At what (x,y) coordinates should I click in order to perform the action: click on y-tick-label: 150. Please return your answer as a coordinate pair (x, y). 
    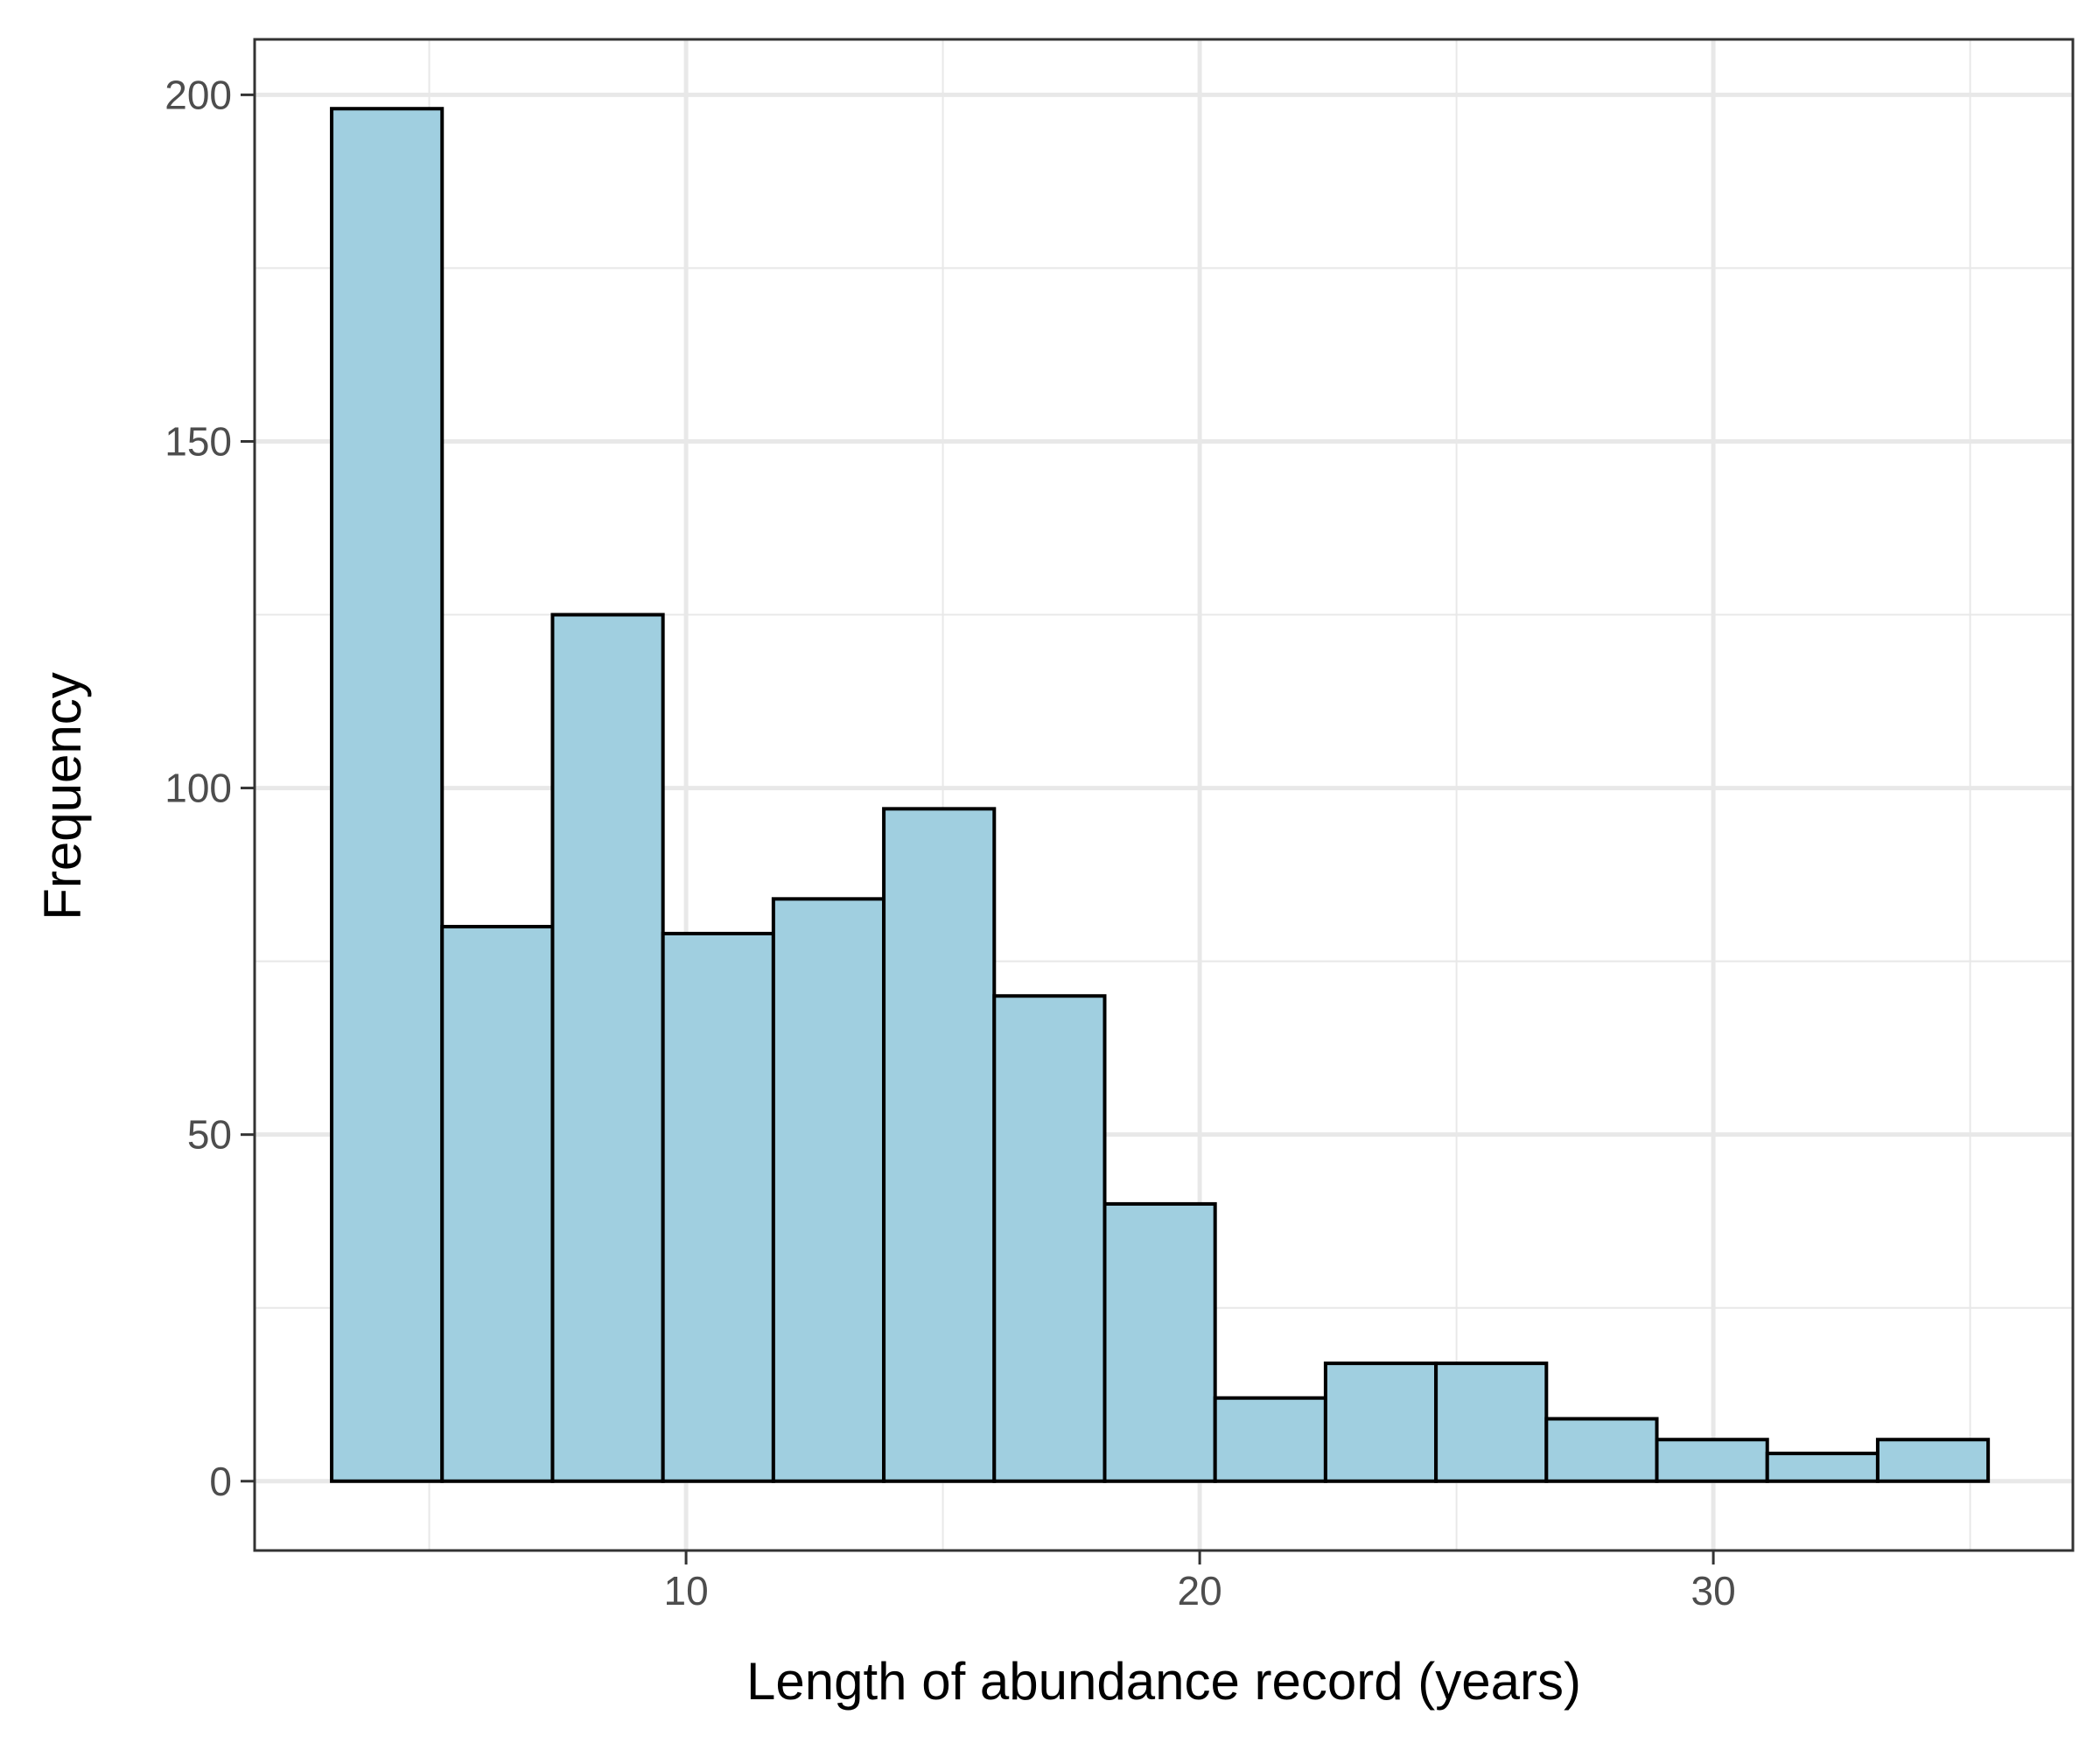
    Looking at the image, I should click on (198, 441).